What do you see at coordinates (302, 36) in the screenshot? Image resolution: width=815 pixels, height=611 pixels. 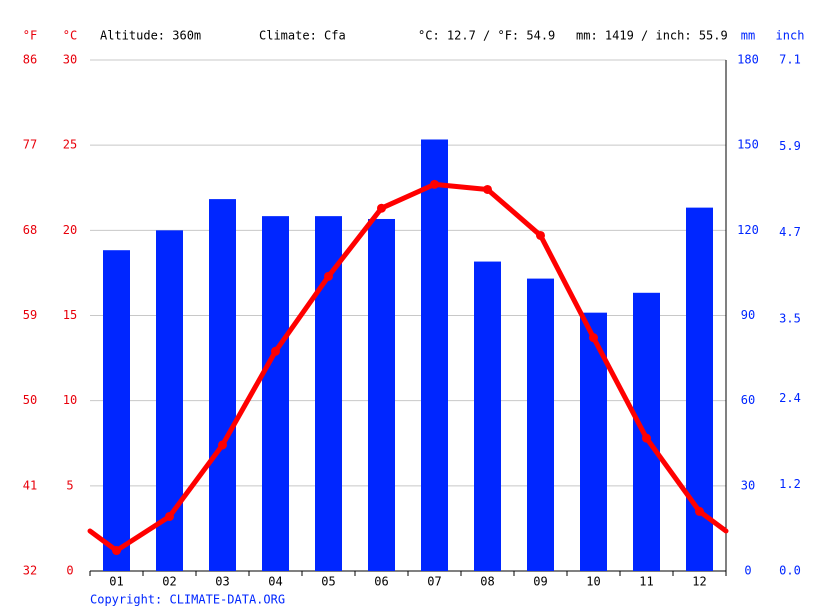 I see `header-climate: Climate: Cfa` at bounding box center [302, 36].